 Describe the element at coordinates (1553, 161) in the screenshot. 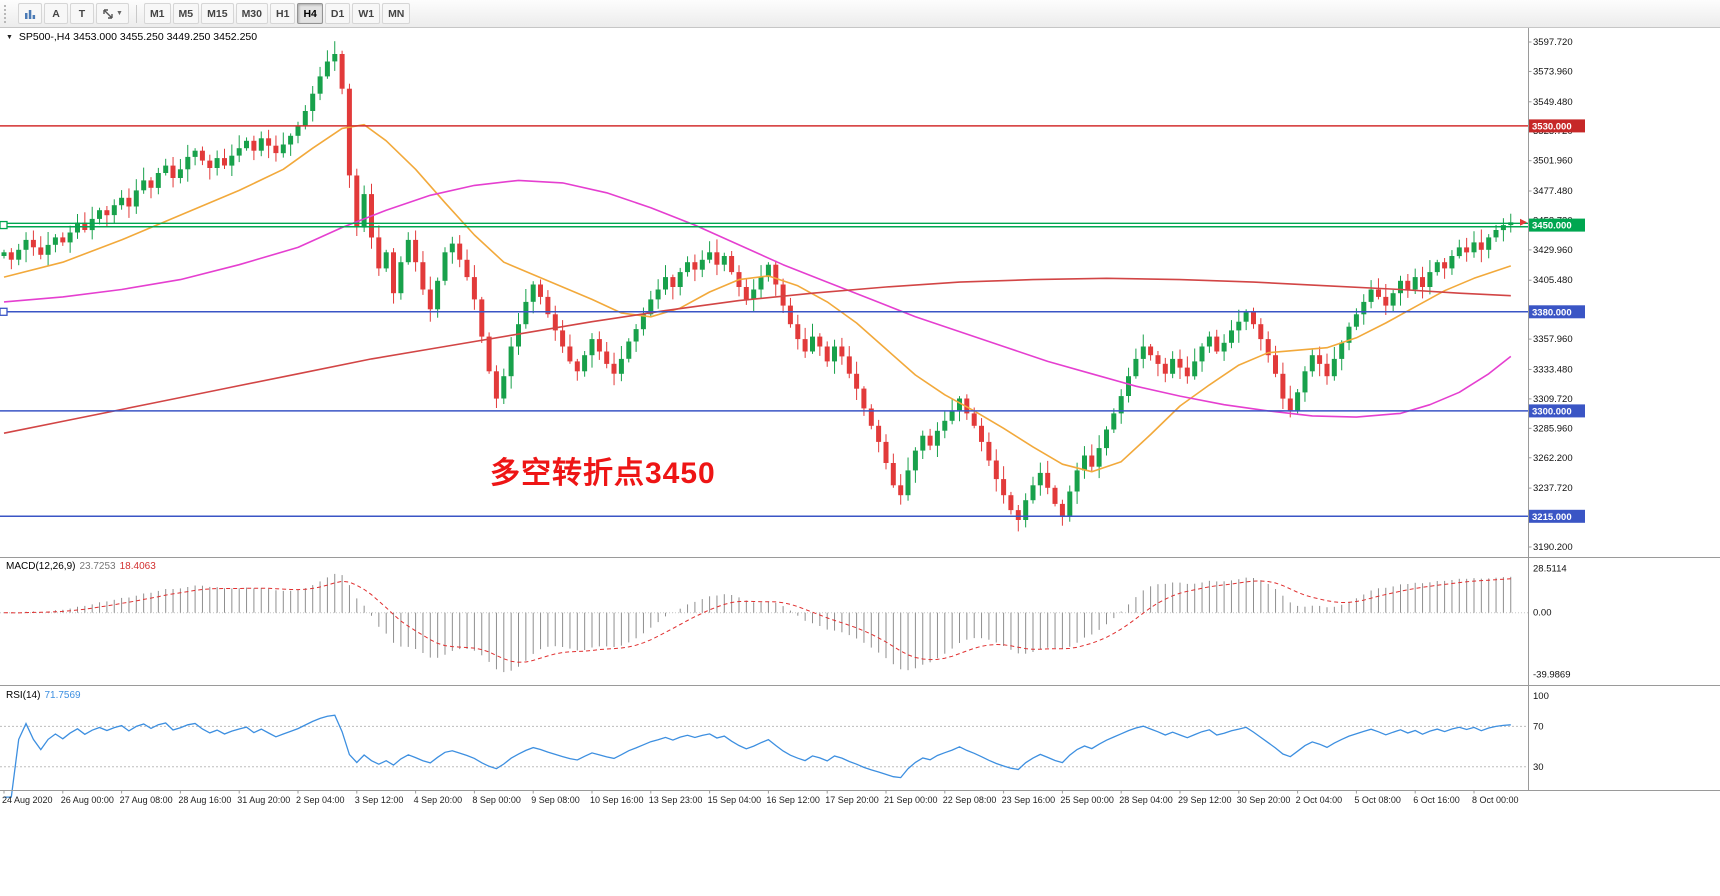

I see `svg-text: 3501.960` at that location.